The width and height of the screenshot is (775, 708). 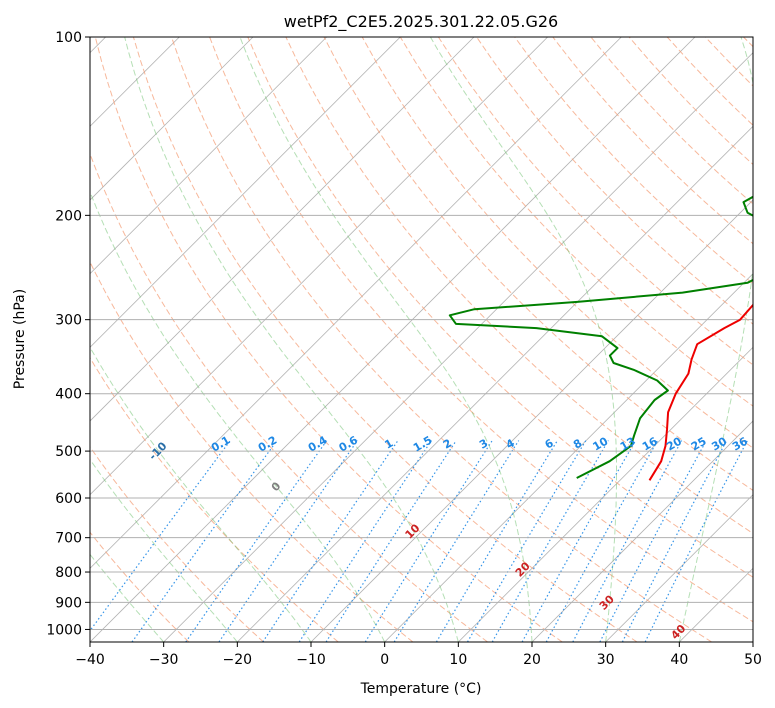 I want to click on y-tick-label: 300, so click(x=68, y=321).